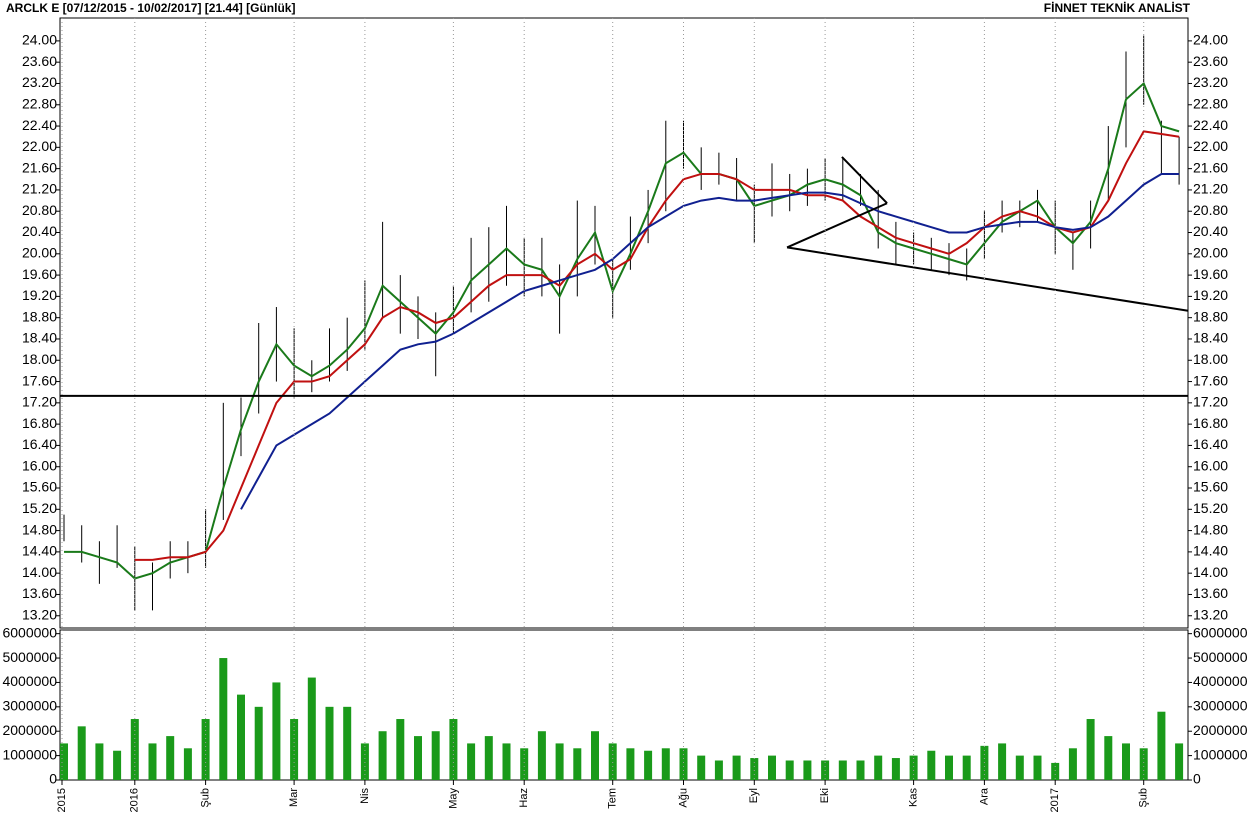 The width and height of the screenshot is (1251, 822). Describe the element at coordinates (29, 632) in the screenshot. I see `y-tick-label: 6000000` at that location.